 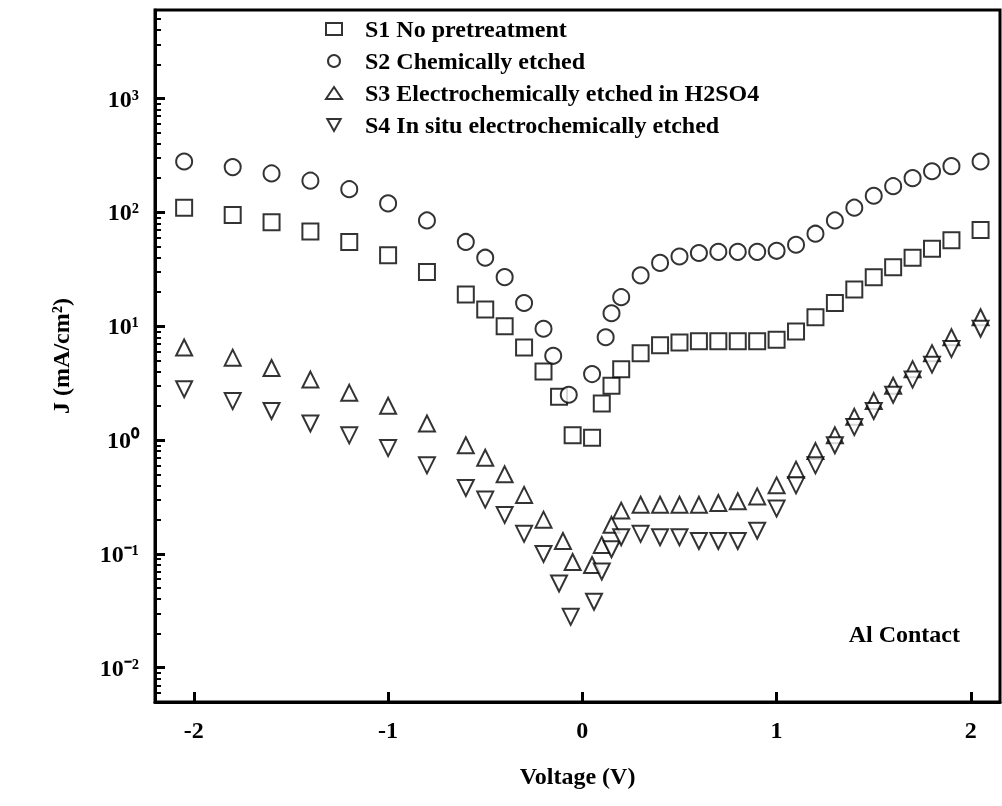 I want to click on x-tick-label: -1, so click(x=388, y=730).